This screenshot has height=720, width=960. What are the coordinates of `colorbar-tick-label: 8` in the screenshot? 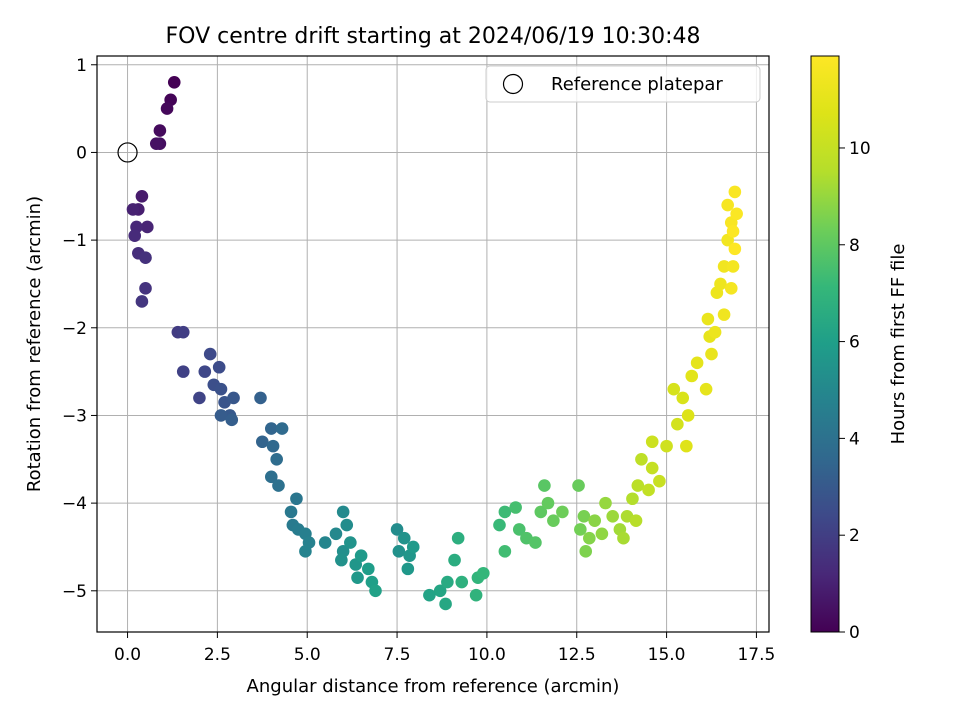 It's located at (854, 246).